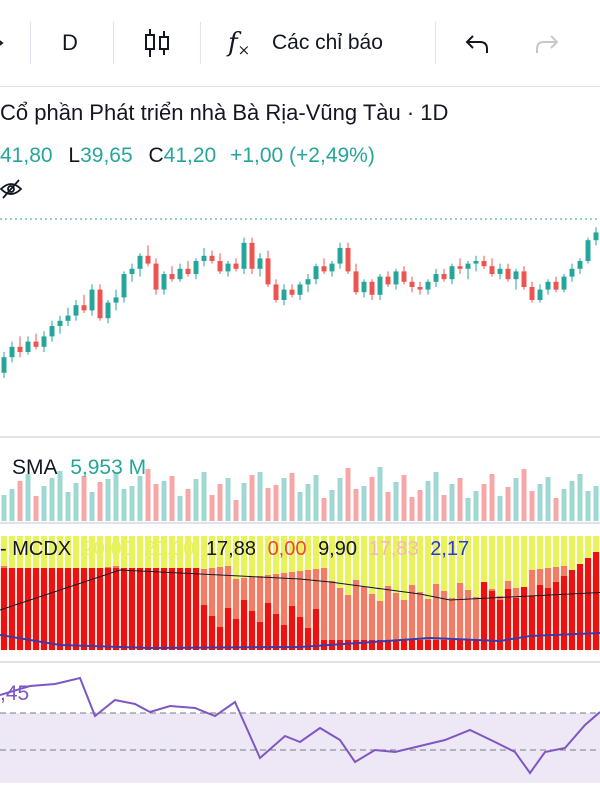 The height and width of the screenshot is (800, 600). What do you see at coordinates (74, 155) in the screenshot?
I see `low-key: L` at bounding box center [74, 155].